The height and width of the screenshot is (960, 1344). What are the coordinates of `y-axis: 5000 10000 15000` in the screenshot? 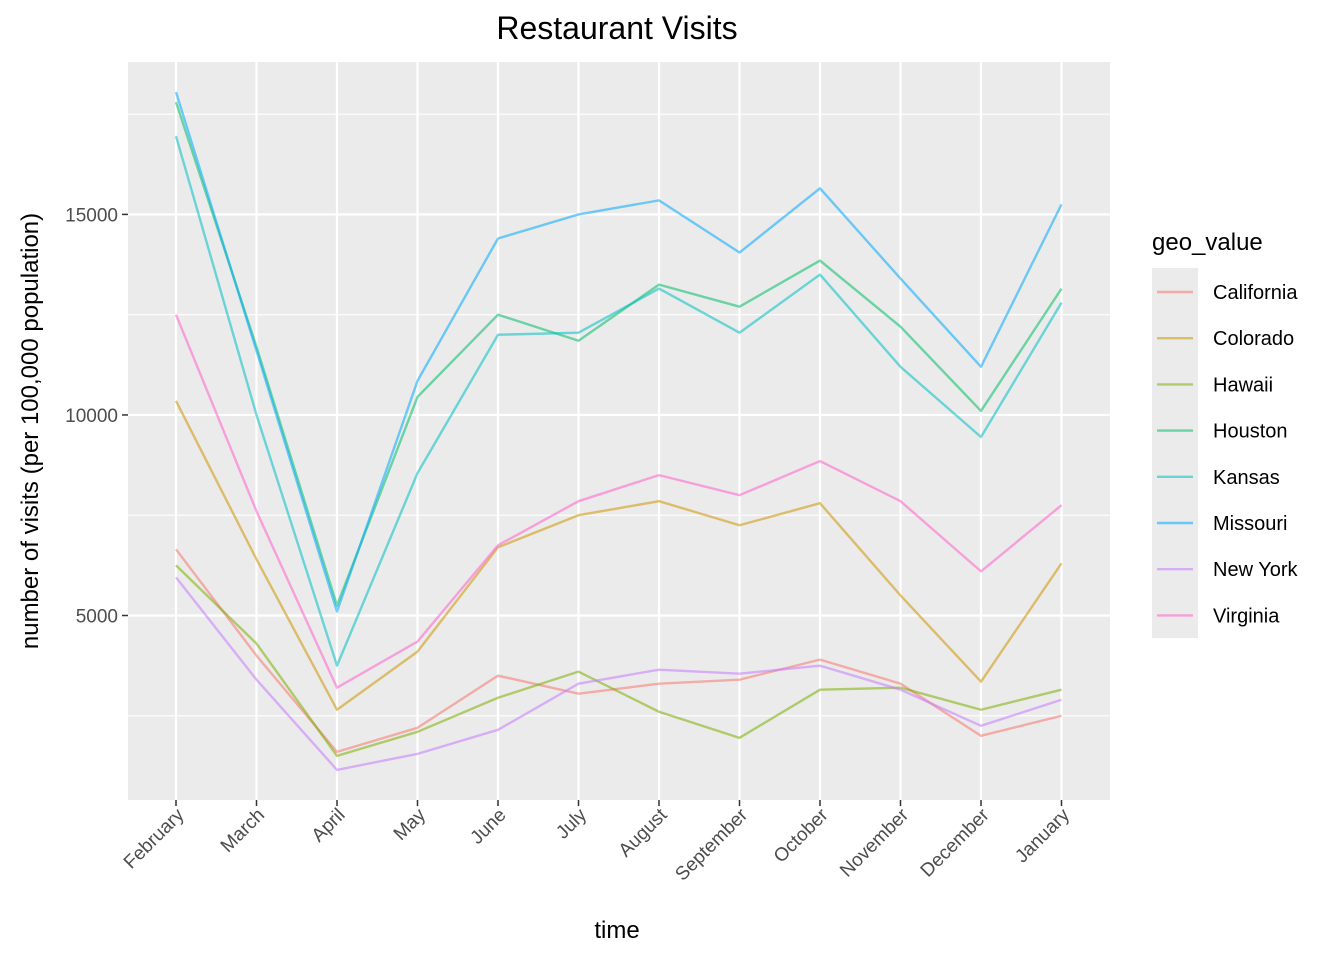 It's located at (96, 416).